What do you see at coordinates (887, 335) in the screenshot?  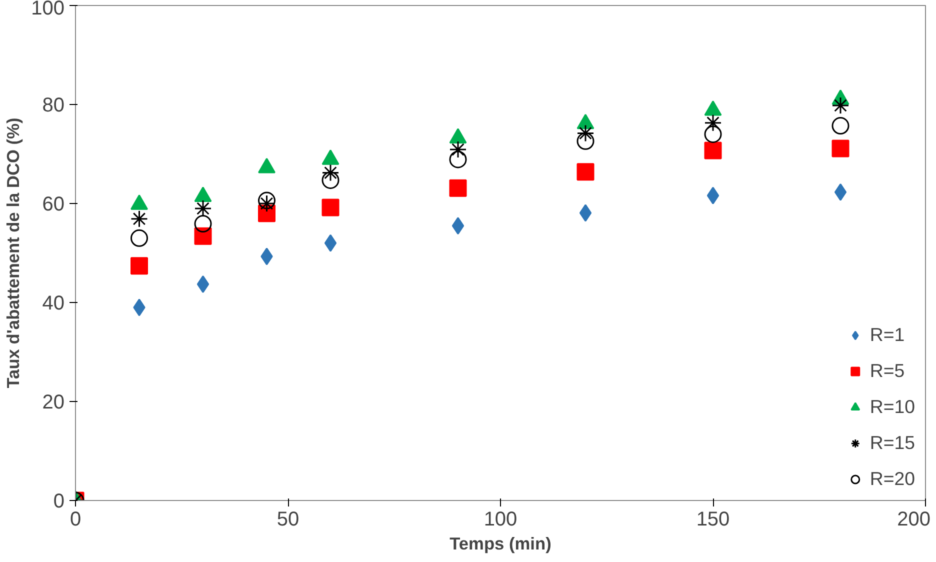 I see `legend-label: R=1` at bounding box center [887, 335].